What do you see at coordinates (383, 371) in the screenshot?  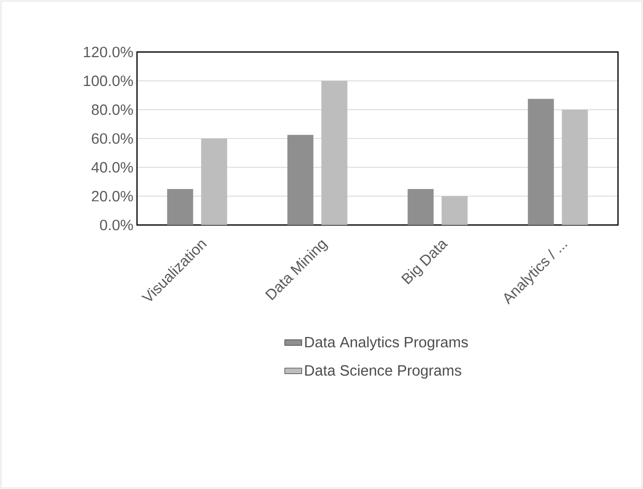 I see `legend-label: Data Science Programs` at bounding box center [383, 371].